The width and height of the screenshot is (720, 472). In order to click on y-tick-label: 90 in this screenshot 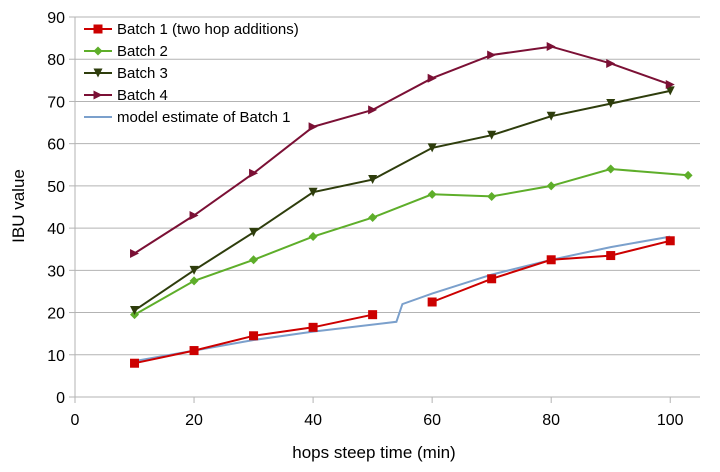, I will do `click(56, 18)`.